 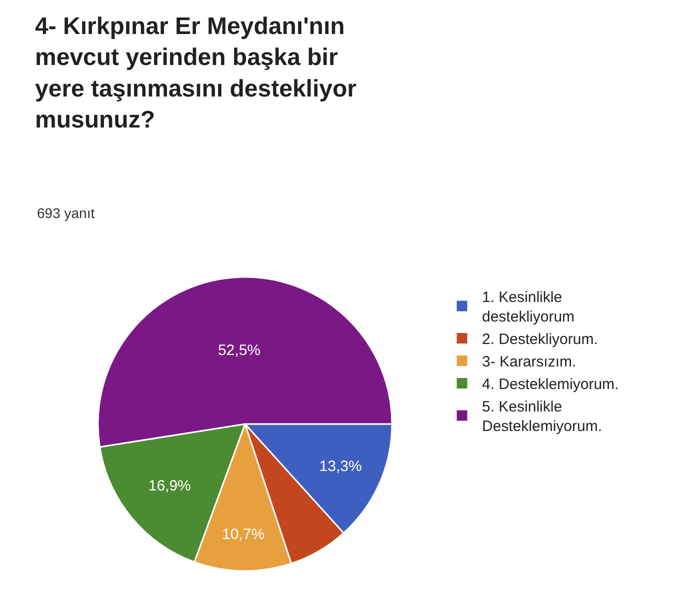 What do you see at coordinates (550, 385) in the screenshot?
I see `legend-label: 4. Desteklemiyorum.` at bounding box center [550, 385].